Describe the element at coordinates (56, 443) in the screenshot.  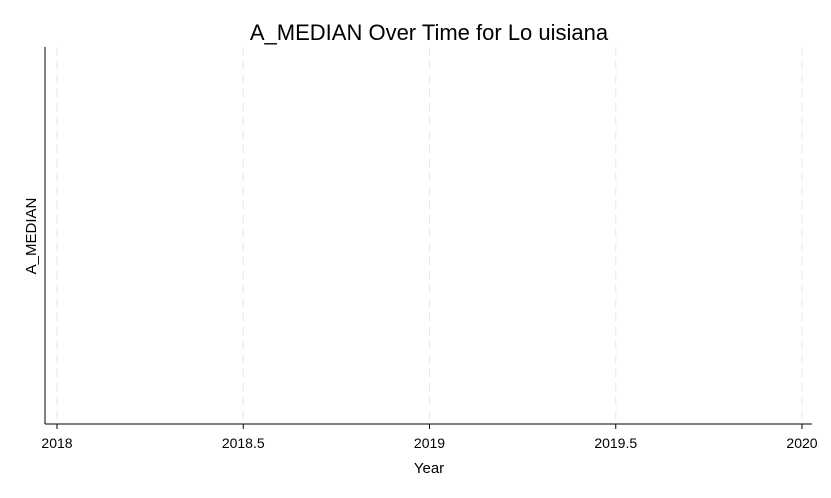
I see `x-tick-label: 2018` at that location.